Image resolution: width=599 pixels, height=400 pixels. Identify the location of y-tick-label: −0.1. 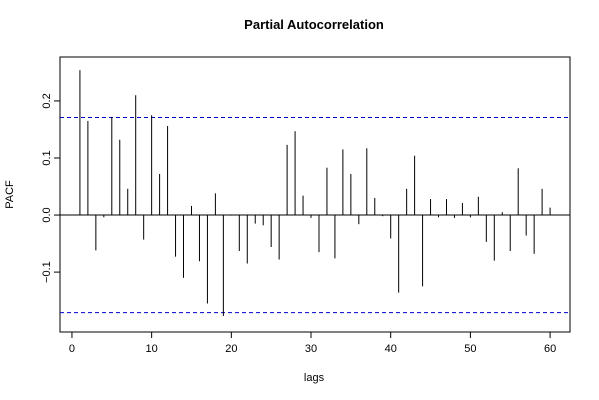
(47, 272).